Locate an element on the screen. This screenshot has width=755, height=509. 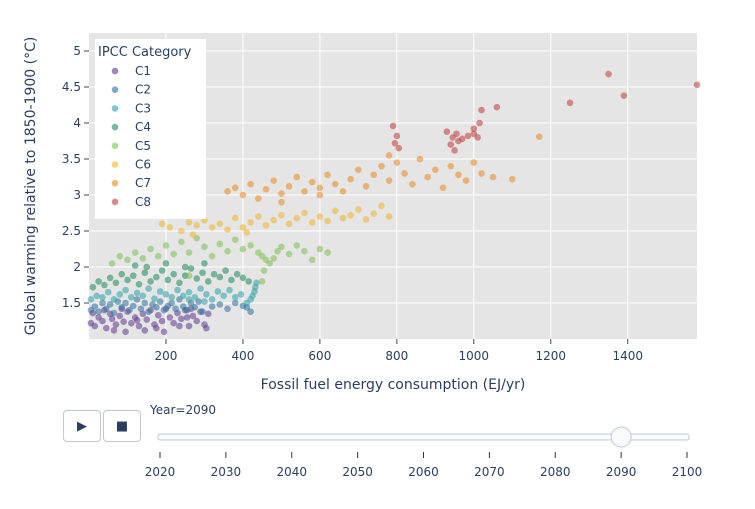
series-c4 is located at coordinates (170, 275).